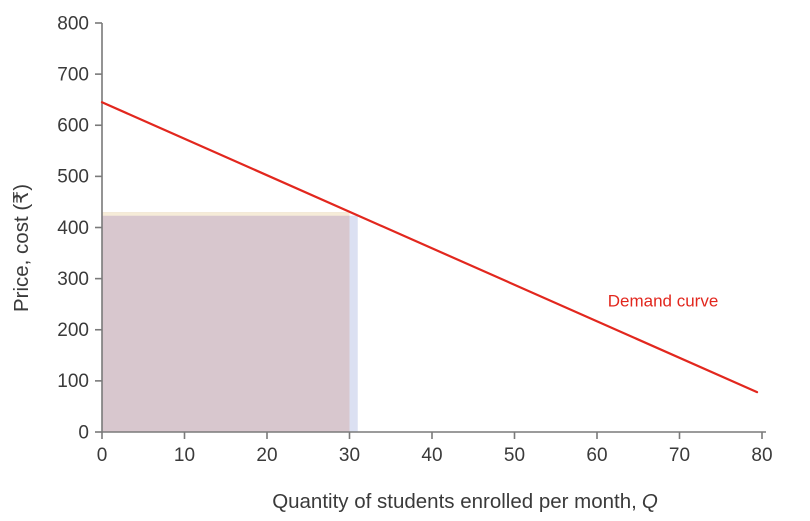  Describe the element at coordinates (349, 455) in the screenshot. I see `x-axis-tick-label: 30` at that location.